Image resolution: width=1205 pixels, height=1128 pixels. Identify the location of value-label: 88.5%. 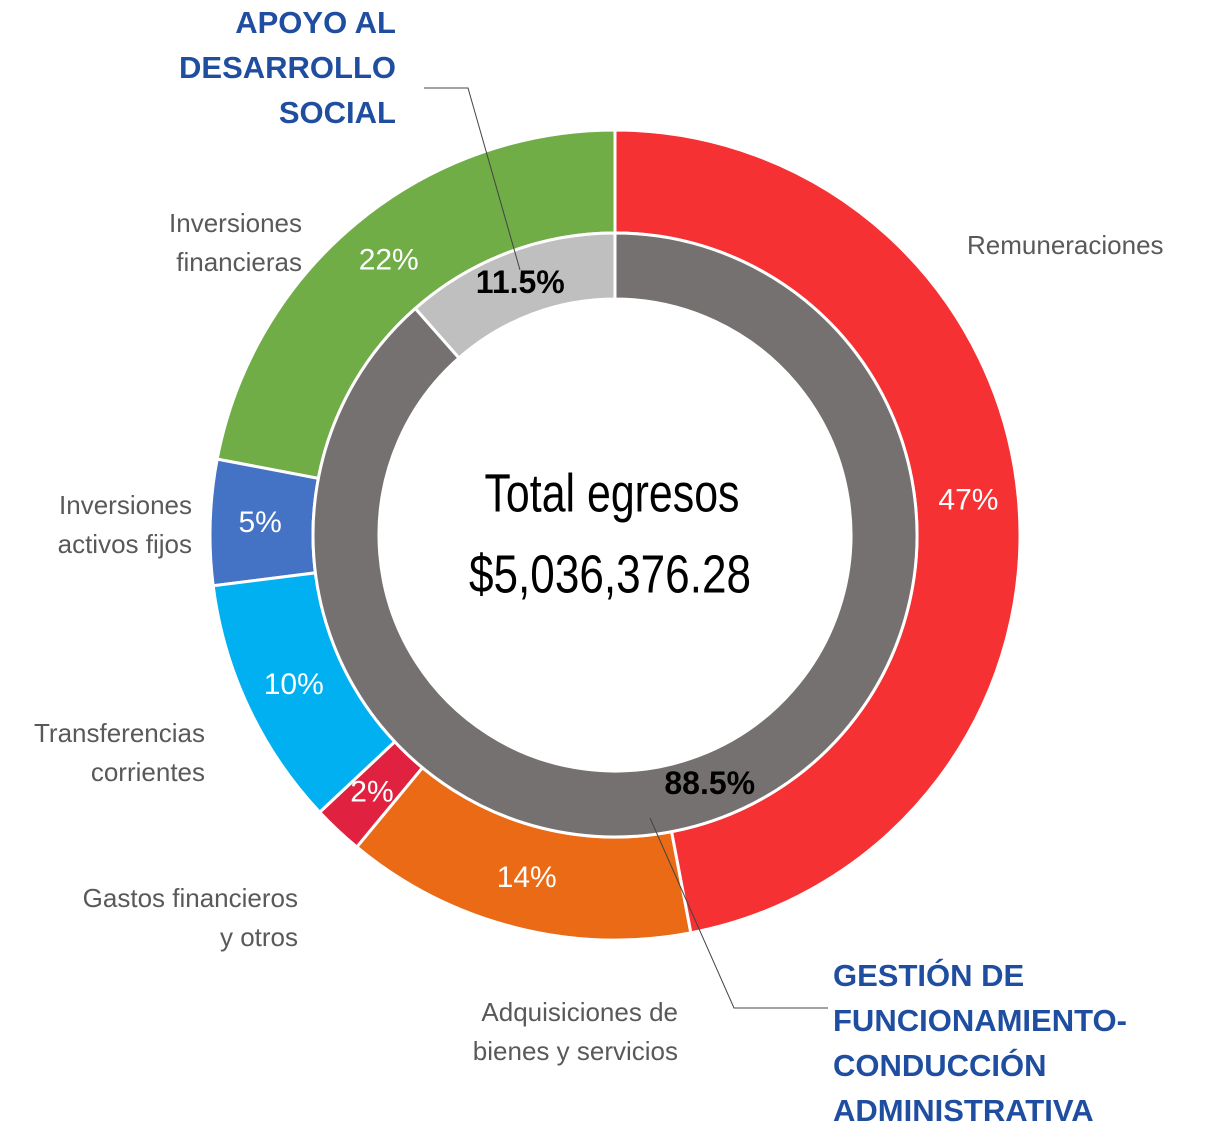
(709, 783).